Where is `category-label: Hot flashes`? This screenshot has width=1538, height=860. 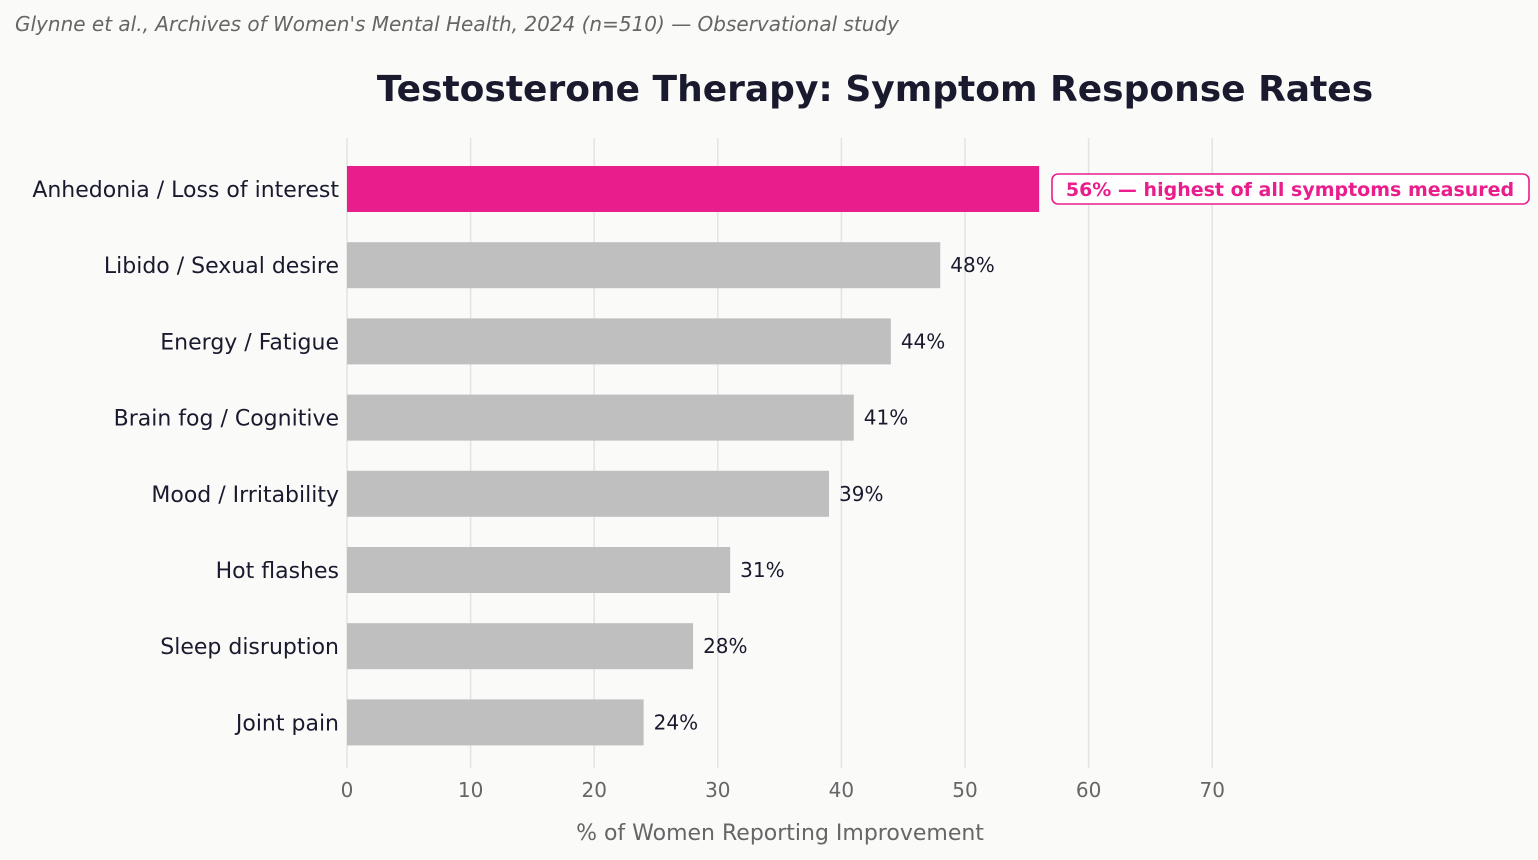
category-label: Hot flashes is located at coordinates (277, 571).